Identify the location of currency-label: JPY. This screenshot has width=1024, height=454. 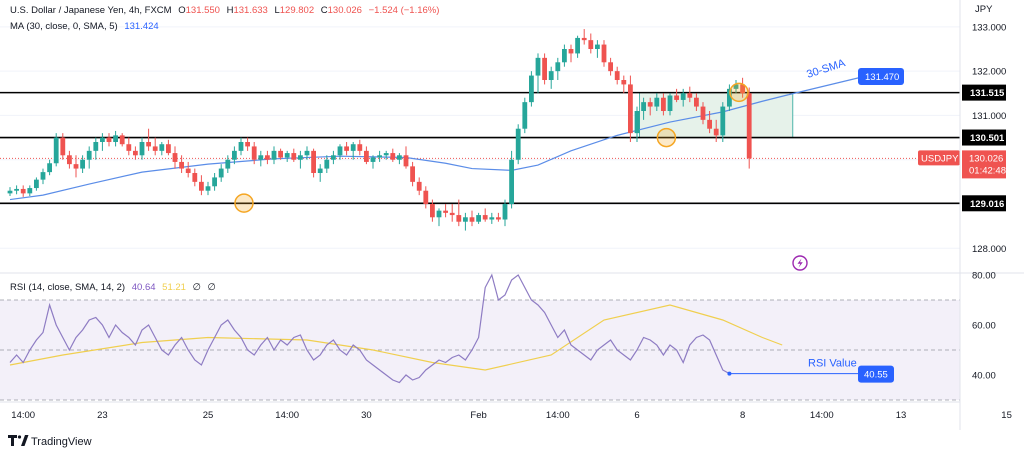
(984, 9).